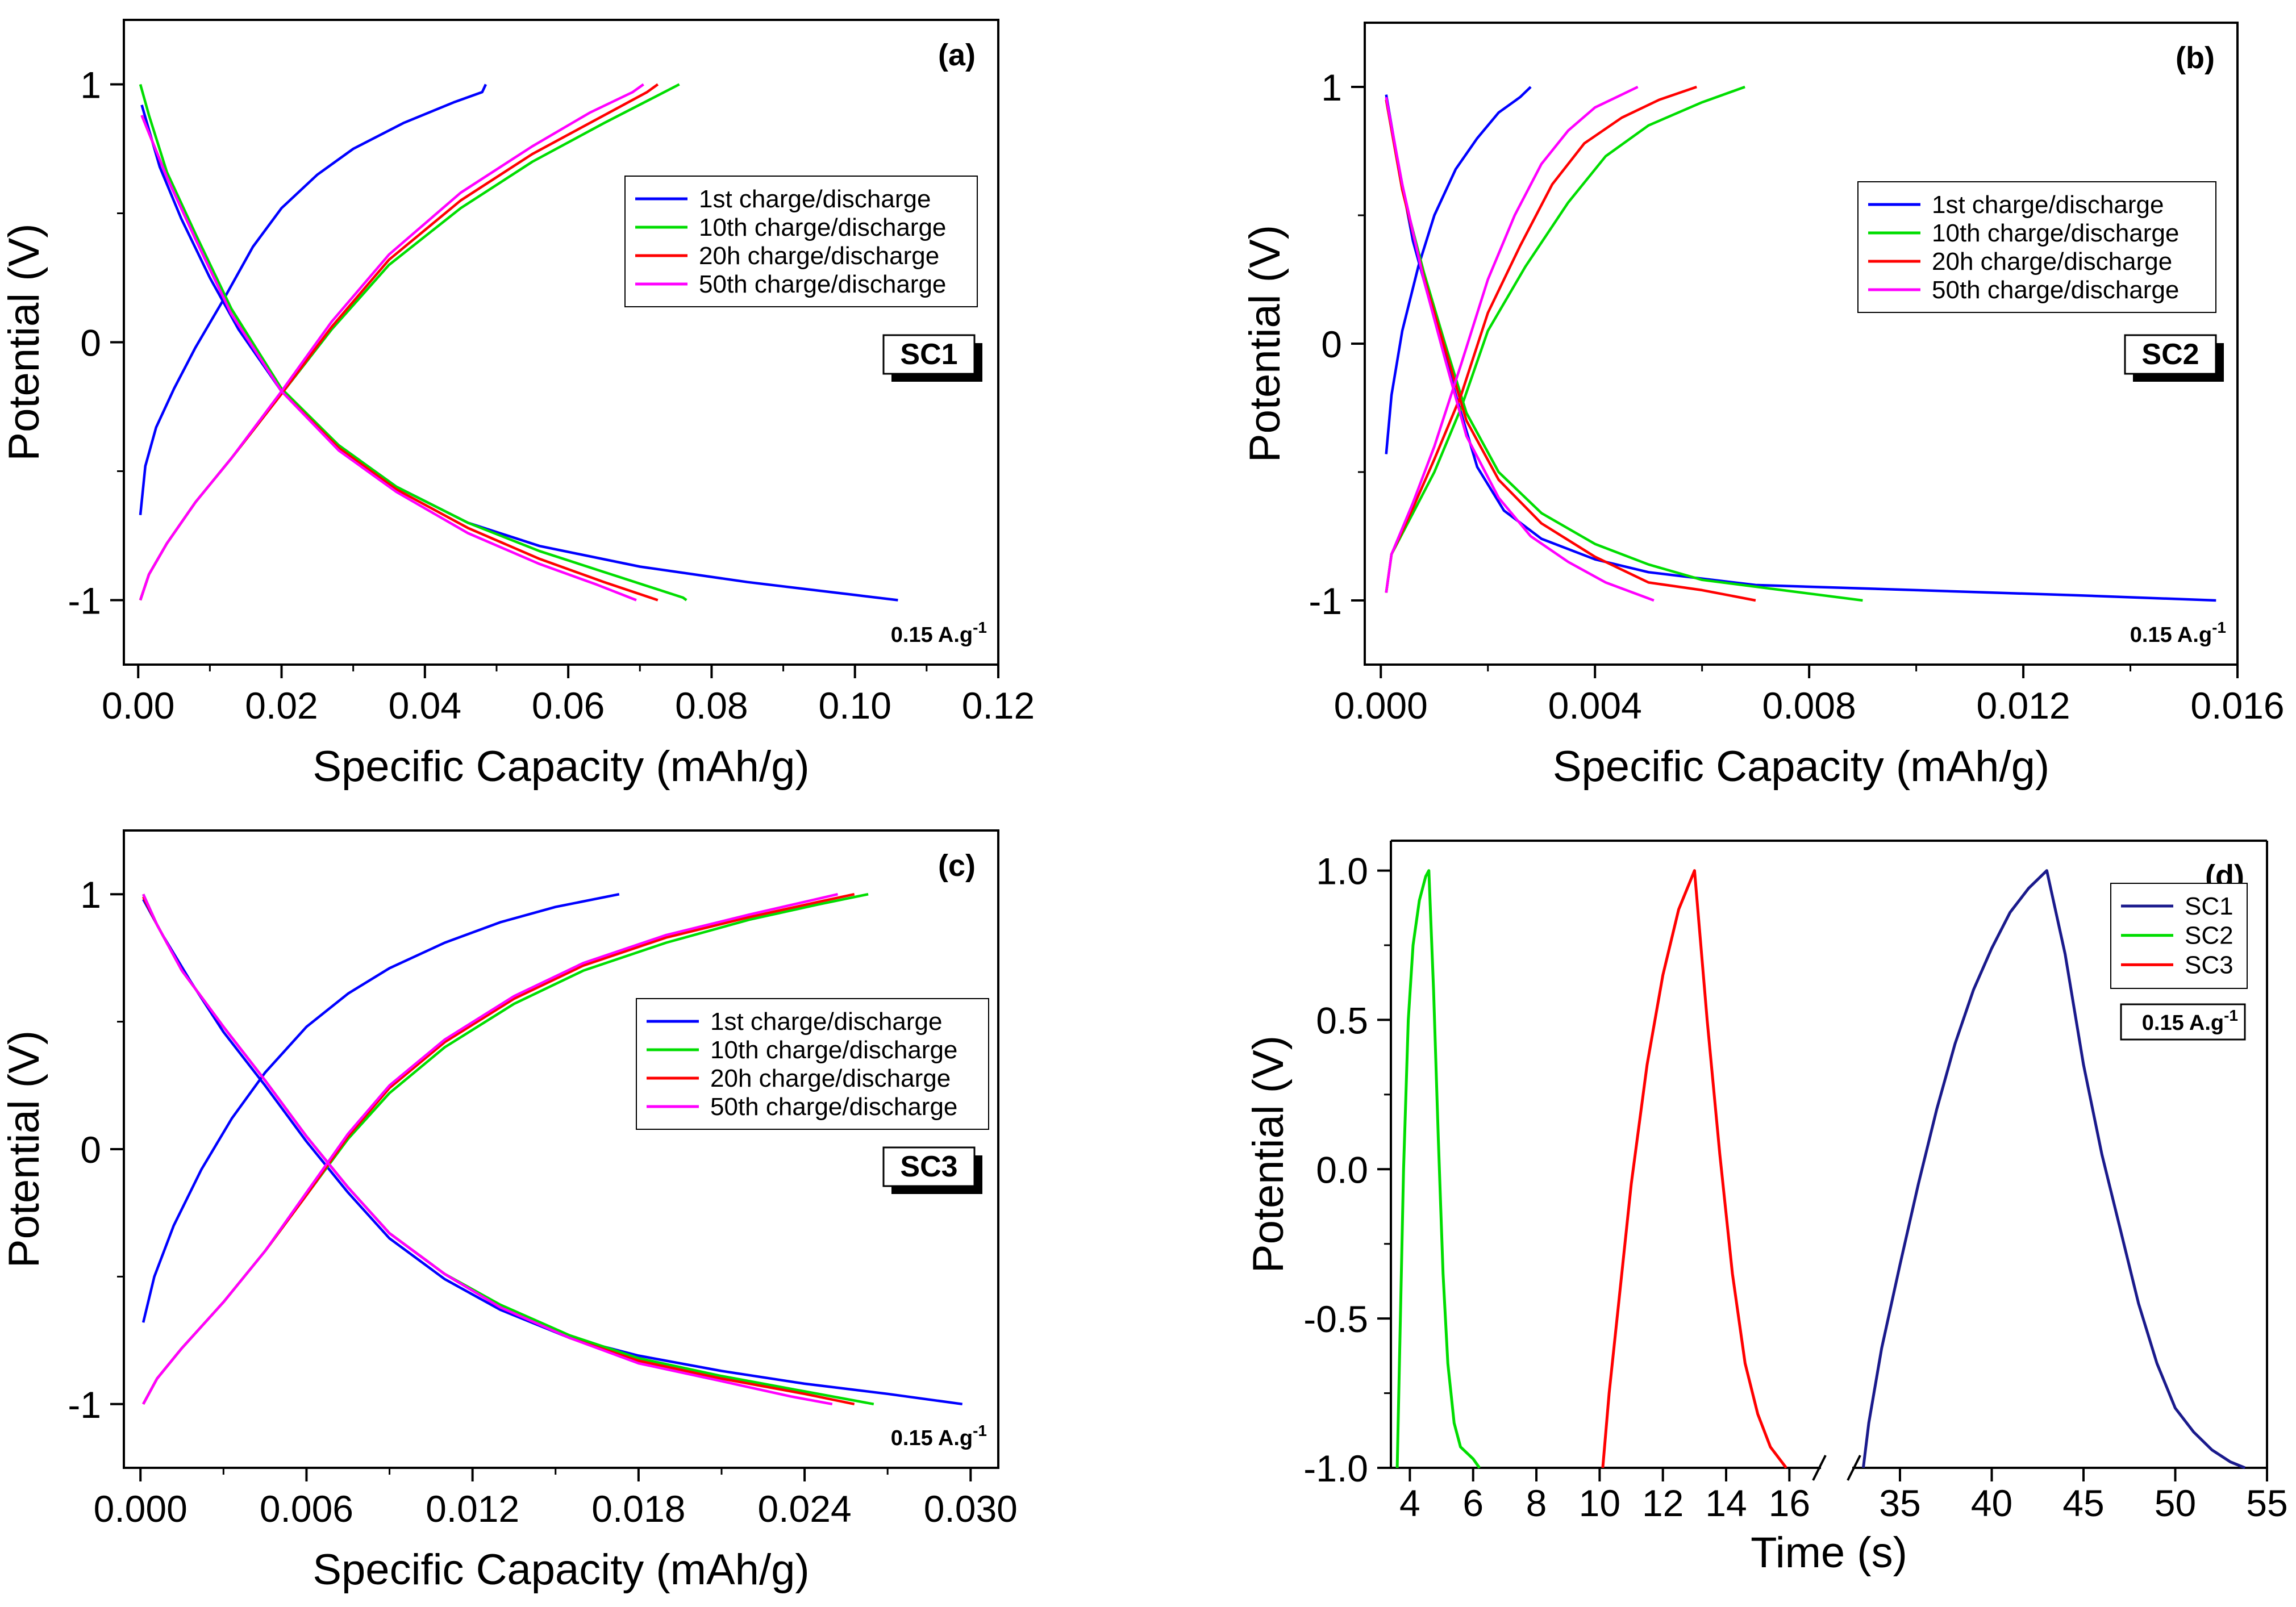  What do you see at coordinates (957, 866) in the screenshot?
I see `panel-label: (c)` at bounding box center [957, 866].